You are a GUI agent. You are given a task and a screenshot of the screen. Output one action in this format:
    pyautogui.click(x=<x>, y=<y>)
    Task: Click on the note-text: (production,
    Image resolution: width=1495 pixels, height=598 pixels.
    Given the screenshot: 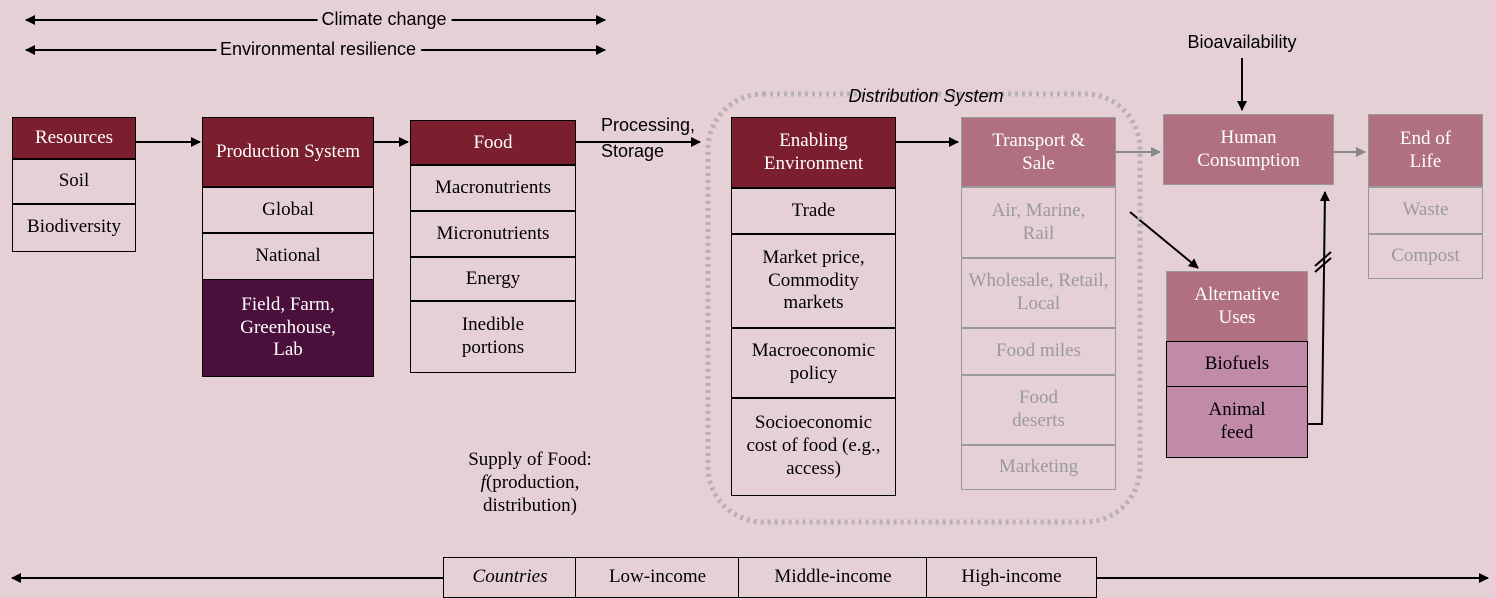 What is the action you would take?
    pyautogui.click(x=532, y=482)
    